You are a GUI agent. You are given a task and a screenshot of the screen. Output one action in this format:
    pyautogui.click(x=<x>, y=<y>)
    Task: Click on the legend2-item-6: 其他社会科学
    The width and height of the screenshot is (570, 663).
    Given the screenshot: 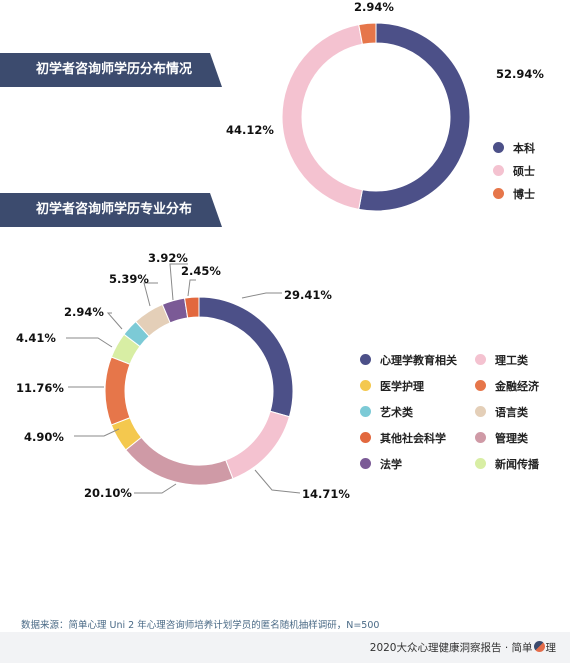 What is the action you would take?
    pyautogui.click(x=403, y=438)
    